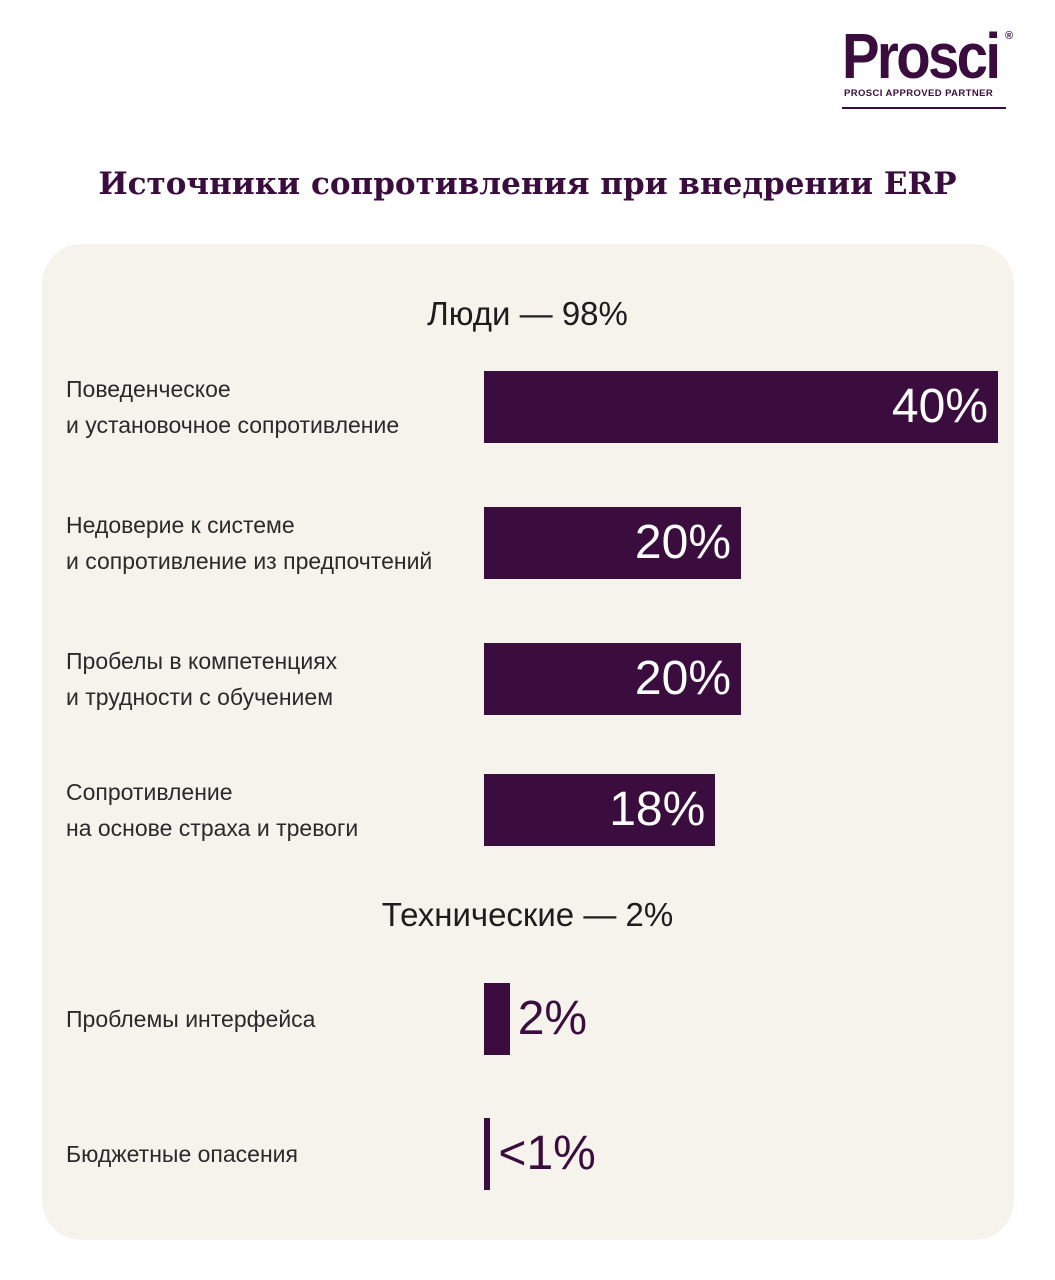  What do you see at coordinates (233, 425) in the screenshot?
I see `category-label-line: и установочное сопротивление` at bounding box center [233, 425].